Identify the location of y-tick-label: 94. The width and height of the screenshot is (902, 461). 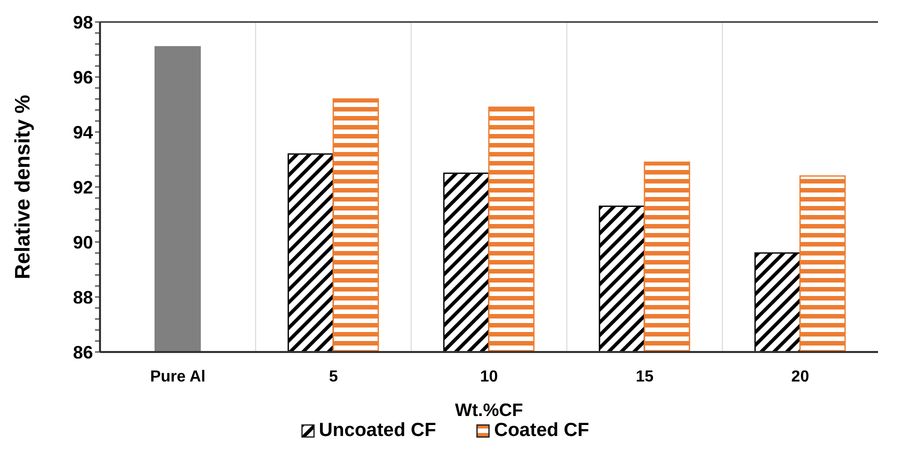
(82, 132).